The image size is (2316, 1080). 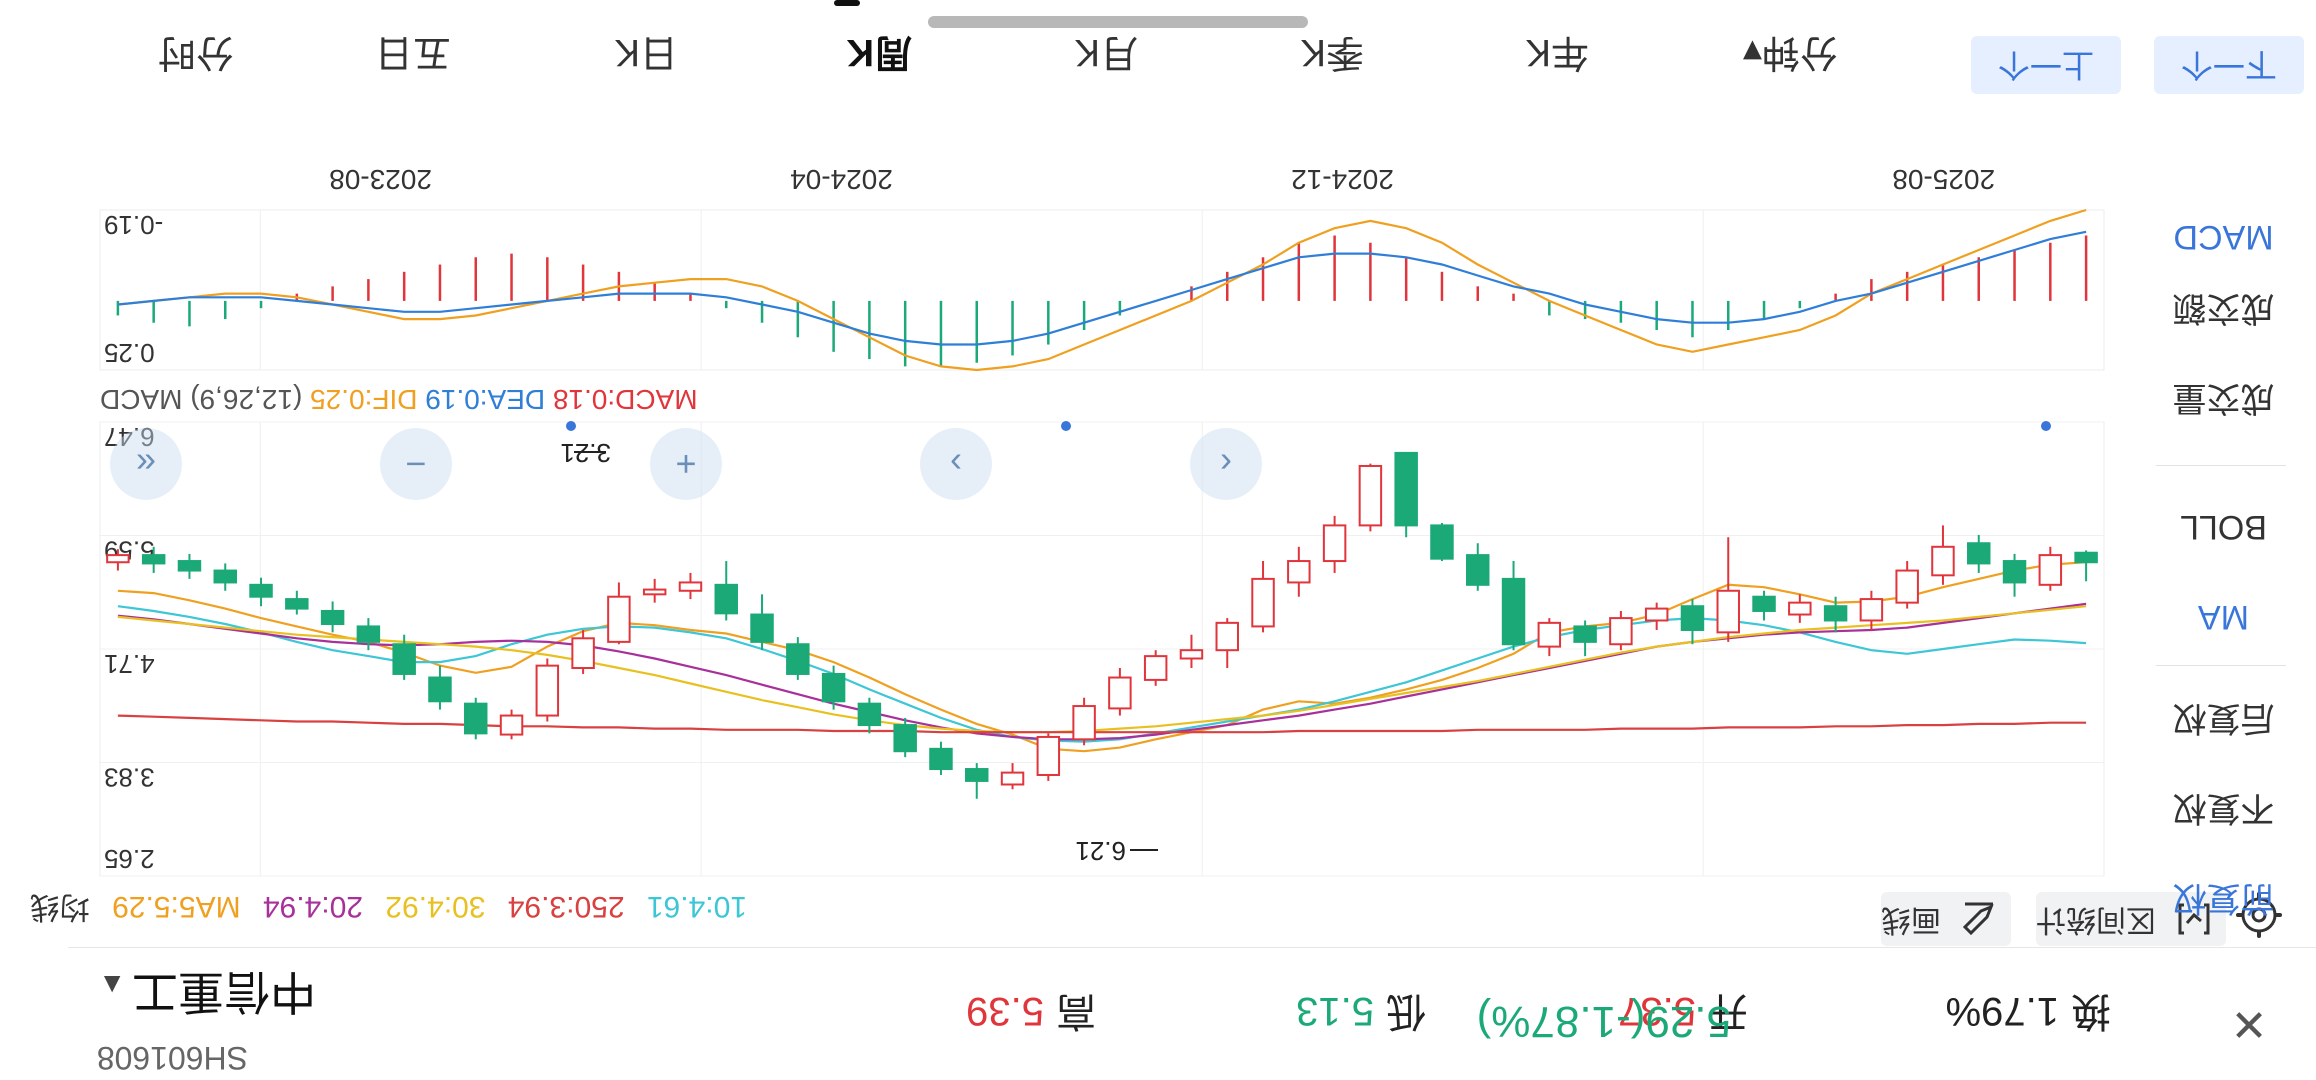 I want to click on tab-weekly: 周K, so click(x=879, y=52).